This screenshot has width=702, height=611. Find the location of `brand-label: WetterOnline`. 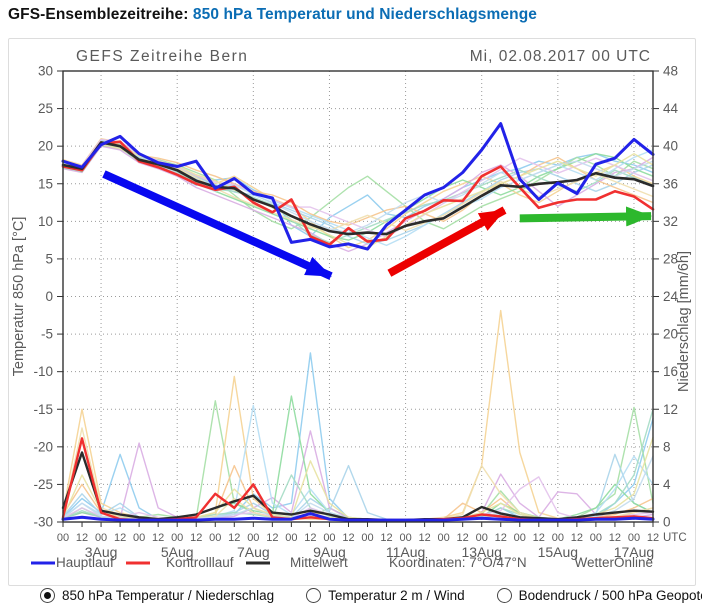

brand-label: WetterOnline is located at coordinates (613, 562).